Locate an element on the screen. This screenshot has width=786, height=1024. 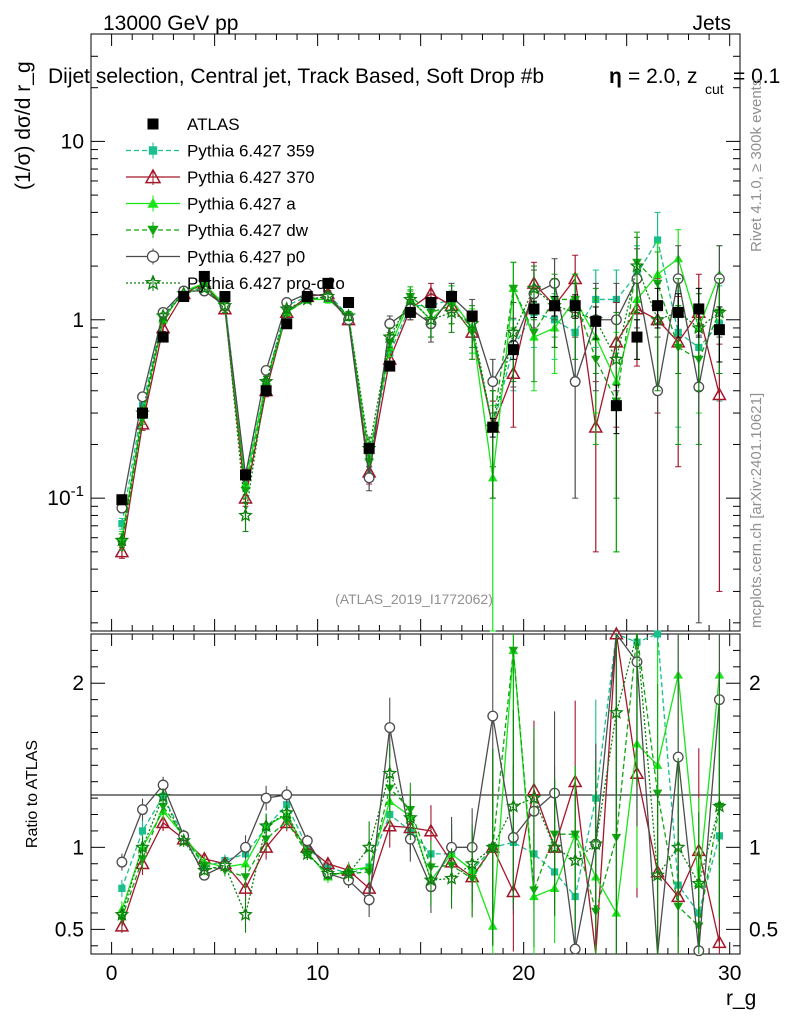
legend-entry-p370: Pythia 6.427 370 is located at coordinates (220, 177).